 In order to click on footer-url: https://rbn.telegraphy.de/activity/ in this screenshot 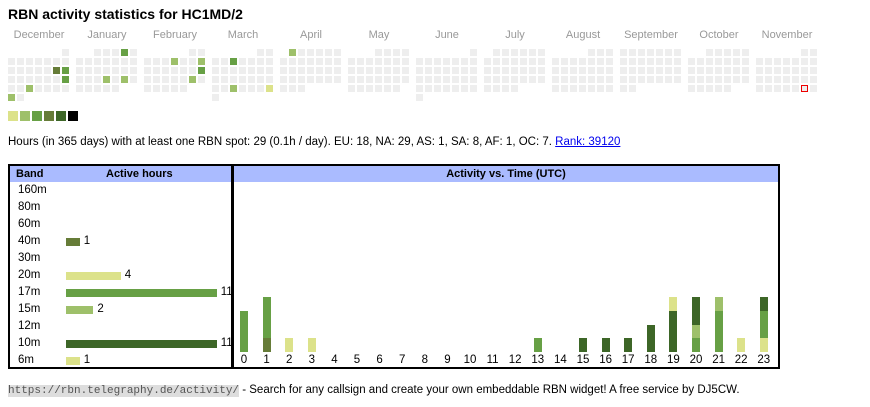, I will do `click(124, 391)`.